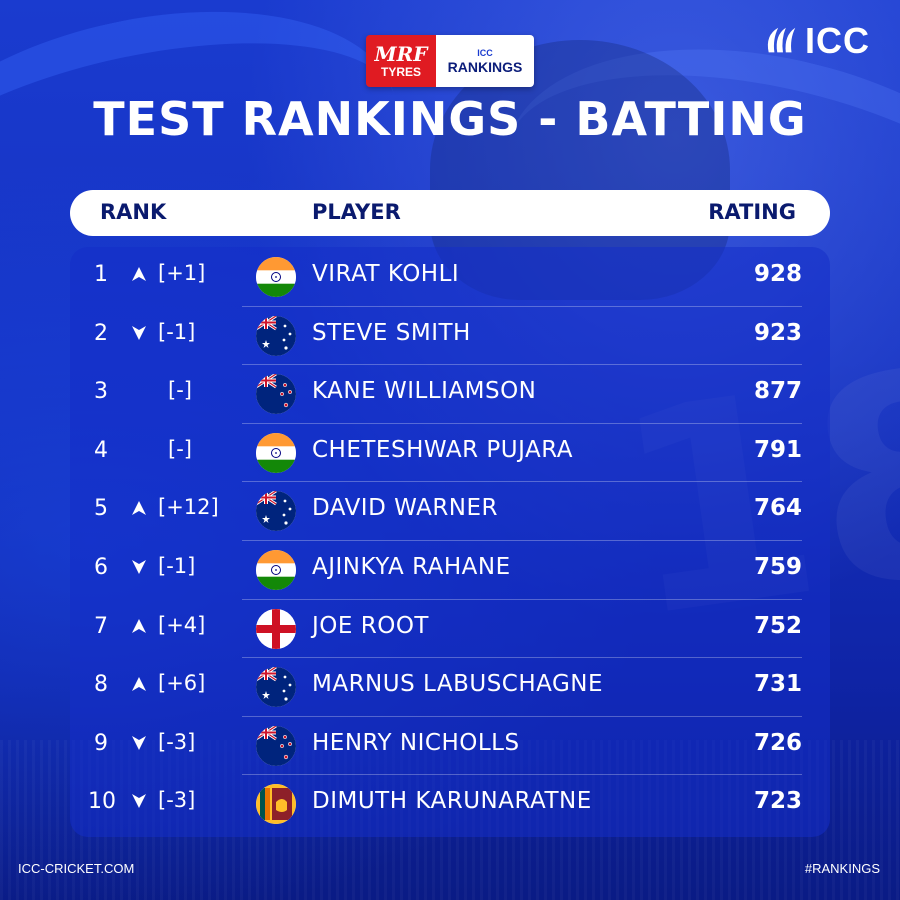 The image size is (900, 900). What do you see at coordinates (837, 40) in the screenshot?
I see `icc-logo-text: ICC` at bounding box center [837, 40].